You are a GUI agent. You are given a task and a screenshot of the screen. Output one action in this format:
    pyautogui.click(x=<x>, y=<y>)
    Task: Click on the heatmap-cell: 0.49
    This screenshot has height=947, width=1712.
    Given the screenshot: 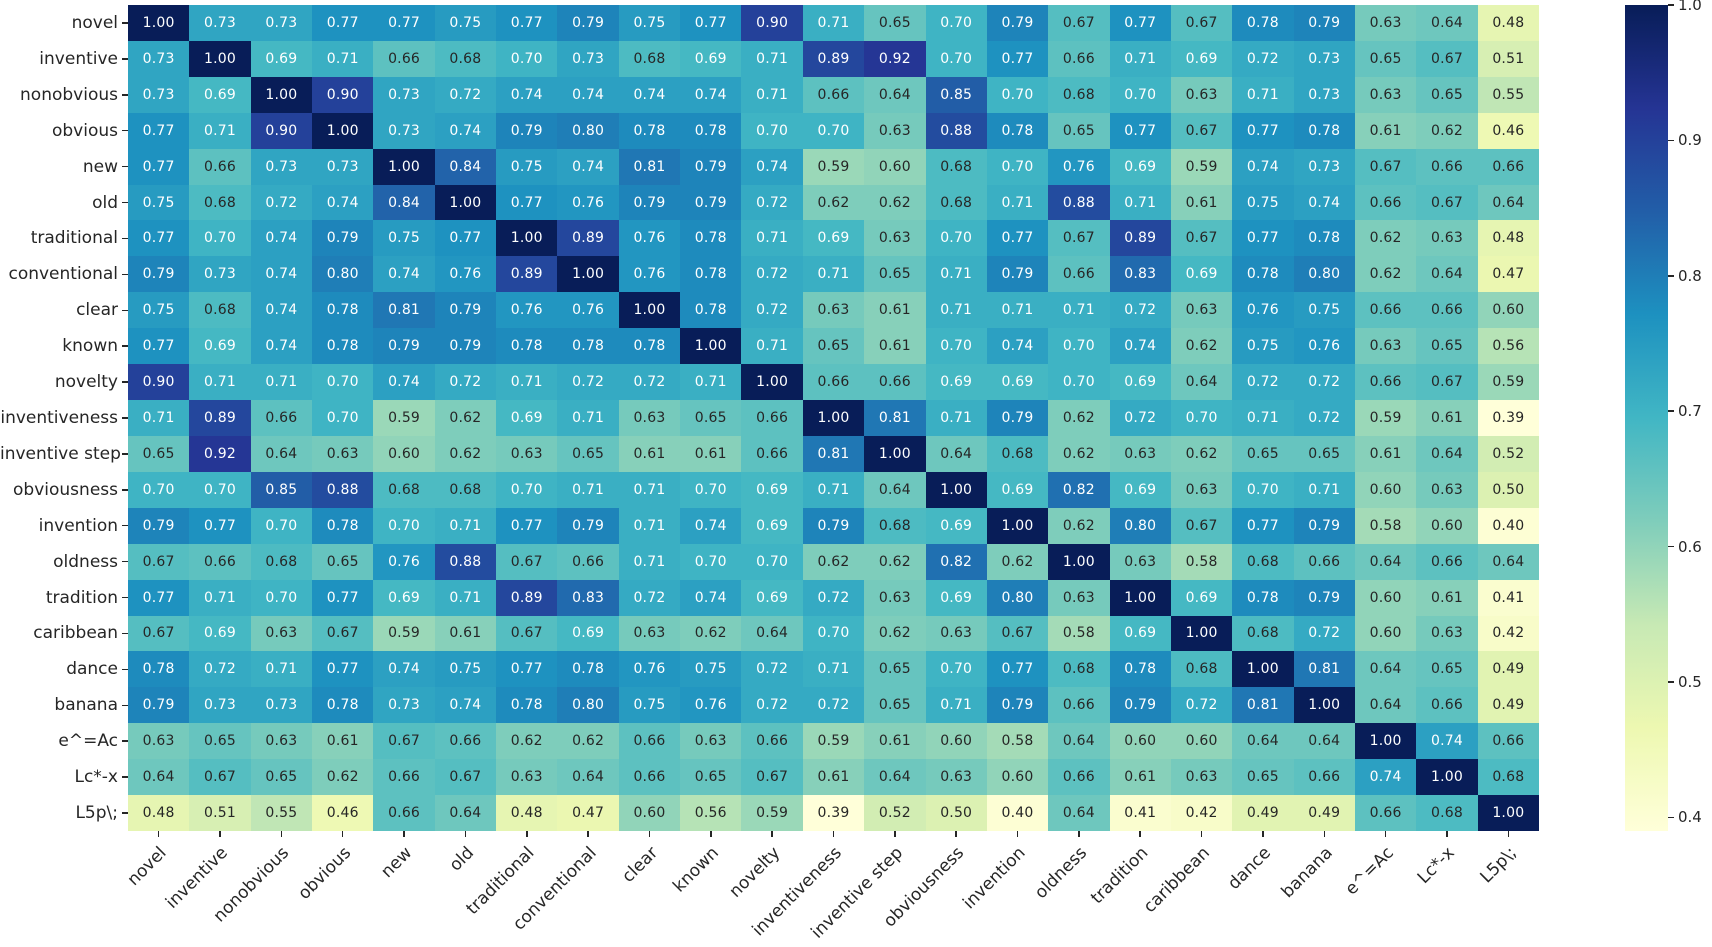 What is the action you would take?
    pyautogui.click(x=1508, y=669)
    